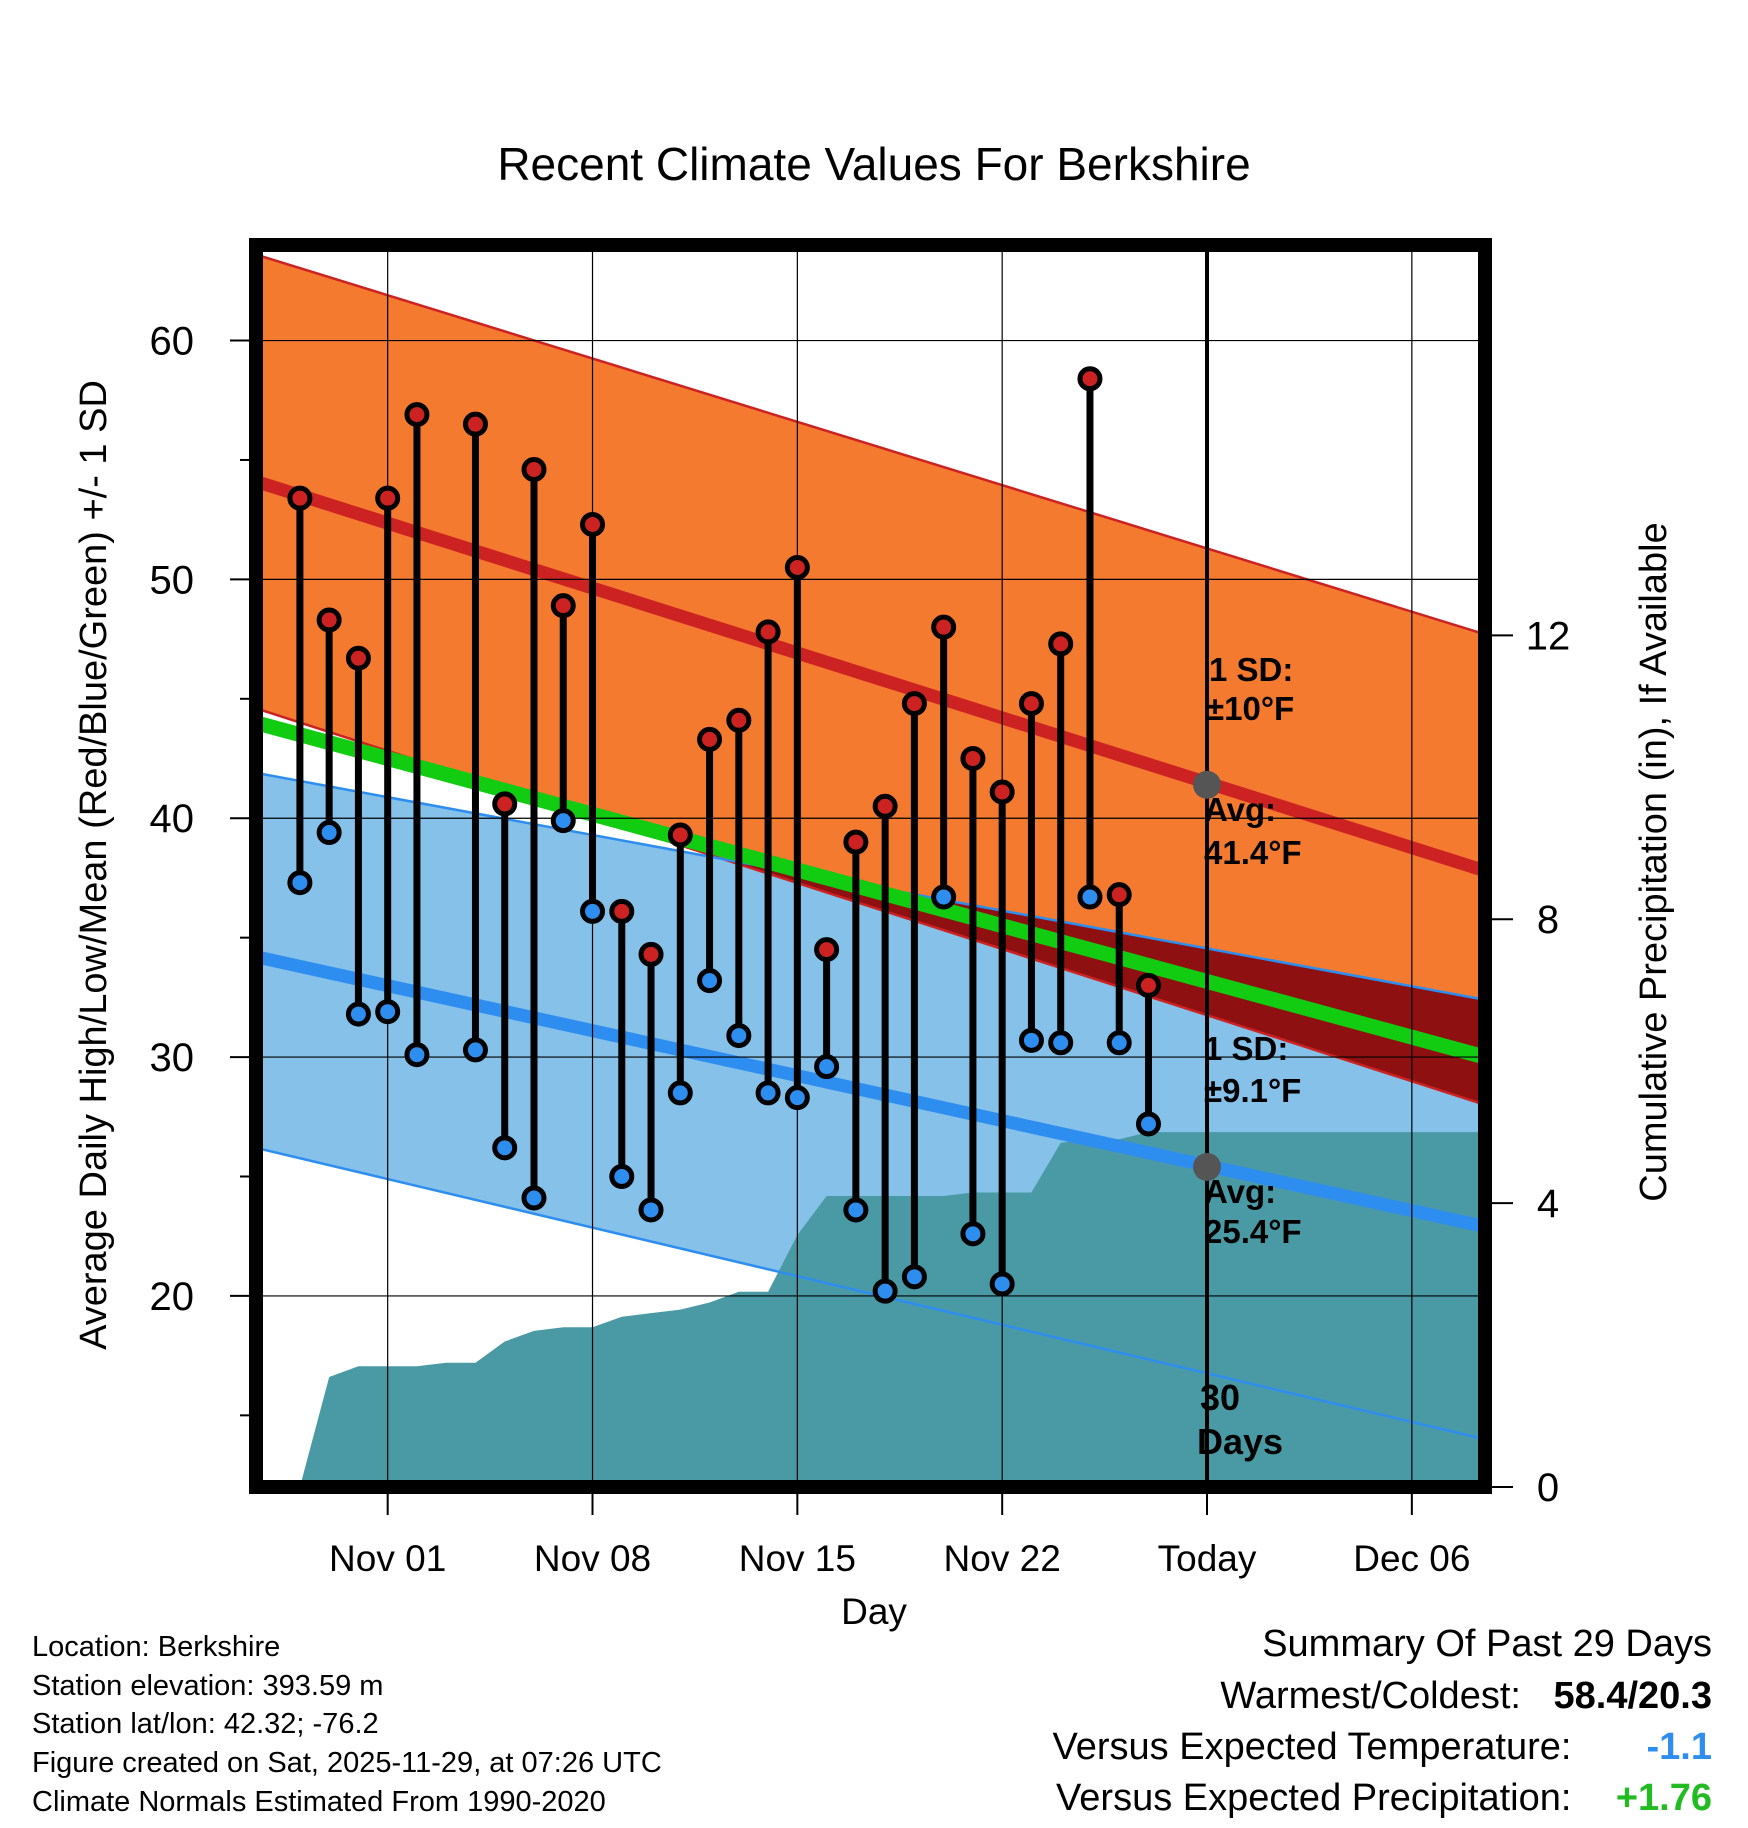 The image size is (1748, 1828). Describe the element at coordinates (1548, 1204) in the screenshot. I see `y2-tick-label-4: 4` at that location.